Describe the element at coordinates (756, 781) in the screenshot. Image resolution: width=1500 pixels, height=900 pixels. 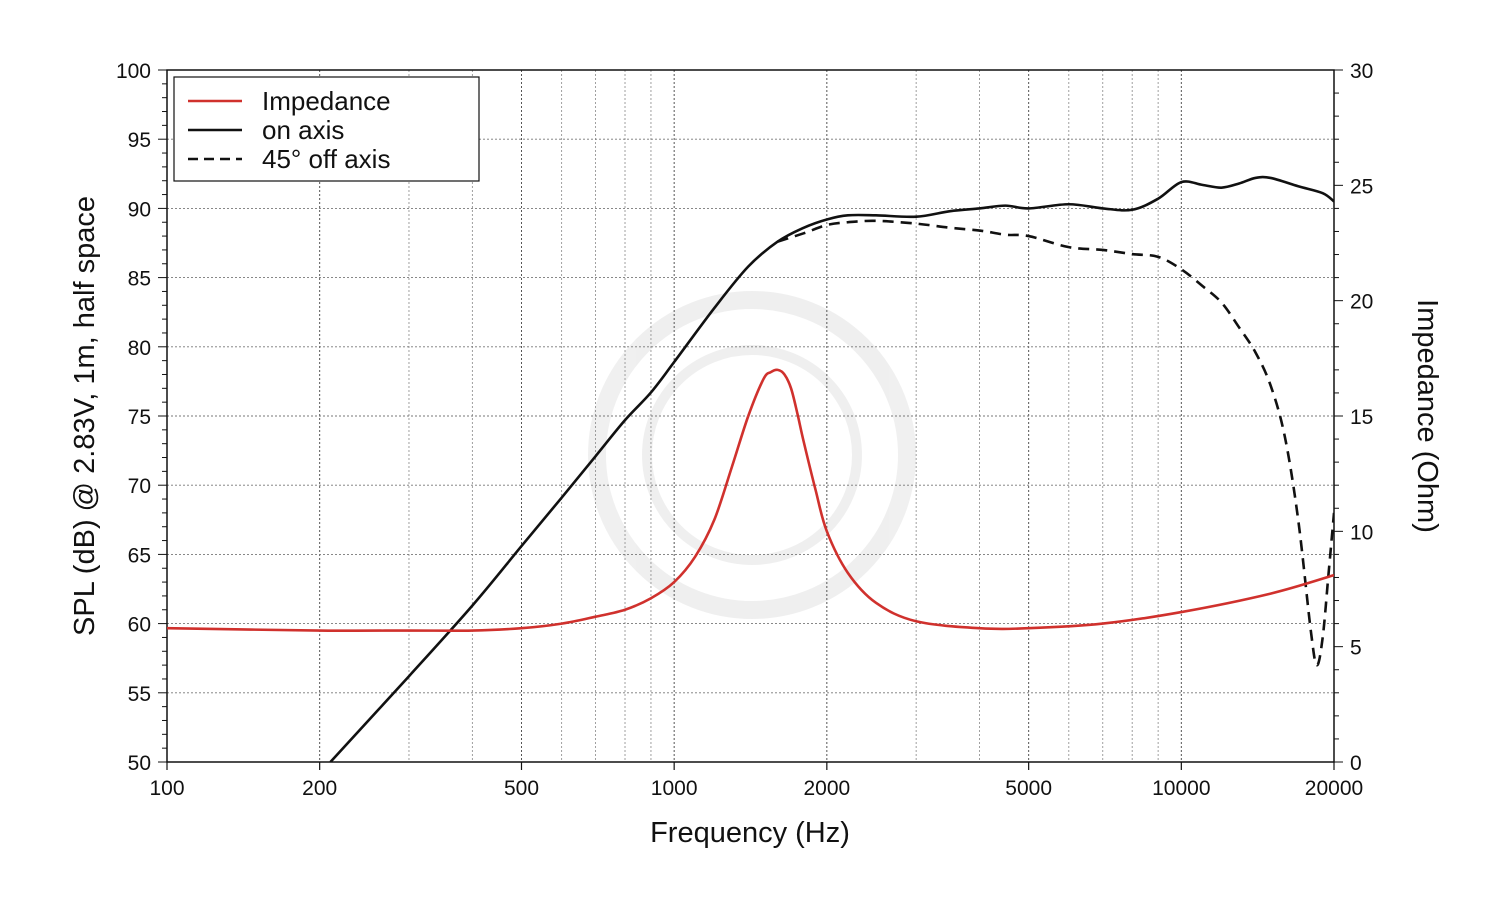
I see `x-axis-ticks: 100 200 500 1000 2000 5000 10000 20000` at that location.